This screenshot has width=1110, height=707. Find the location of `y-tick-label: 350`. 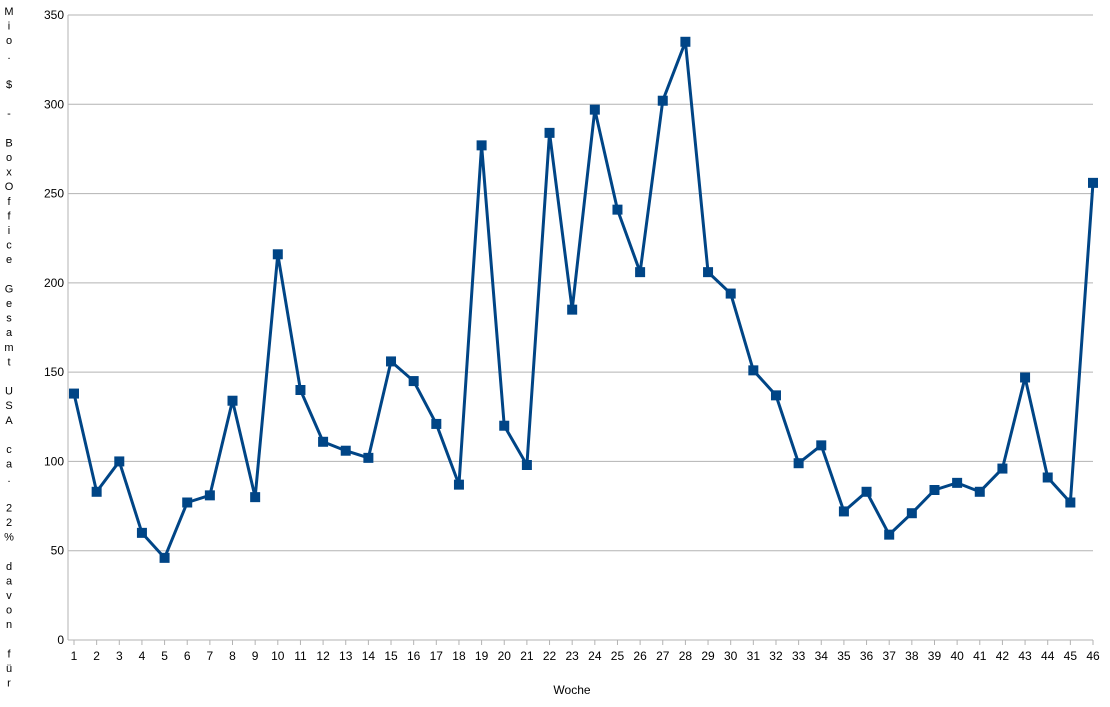

y-tick-label: 350 is located at coordinates (54, 15).